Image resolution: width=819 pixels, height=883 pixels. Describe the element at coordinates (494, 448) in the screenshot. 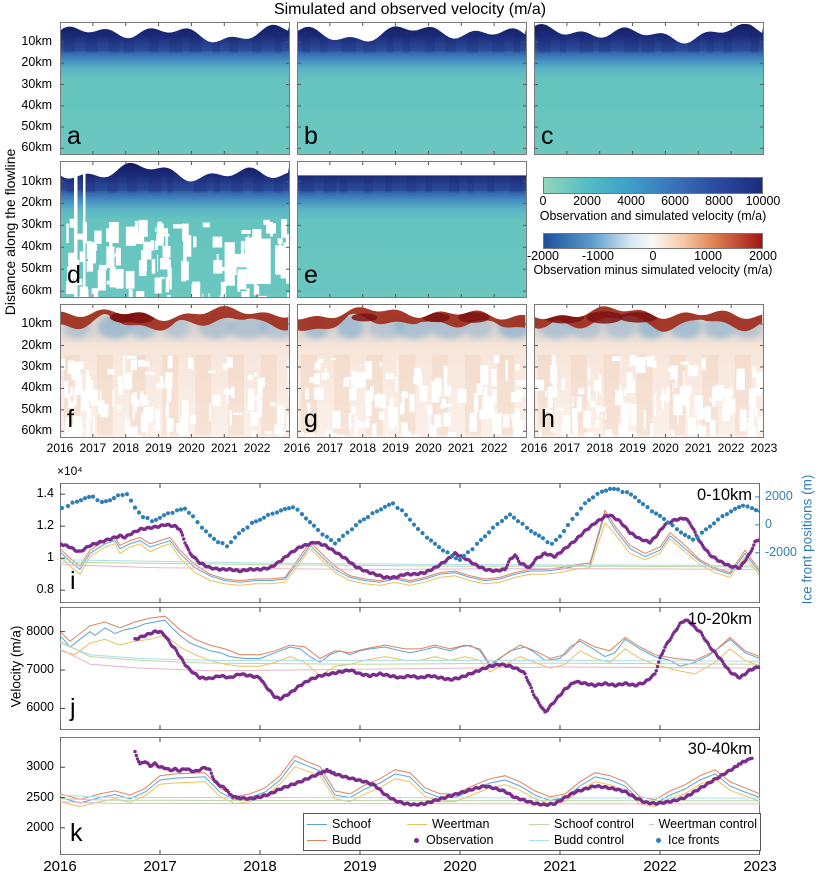

I see `heatmap-year-tick-label: 2022` at that location.